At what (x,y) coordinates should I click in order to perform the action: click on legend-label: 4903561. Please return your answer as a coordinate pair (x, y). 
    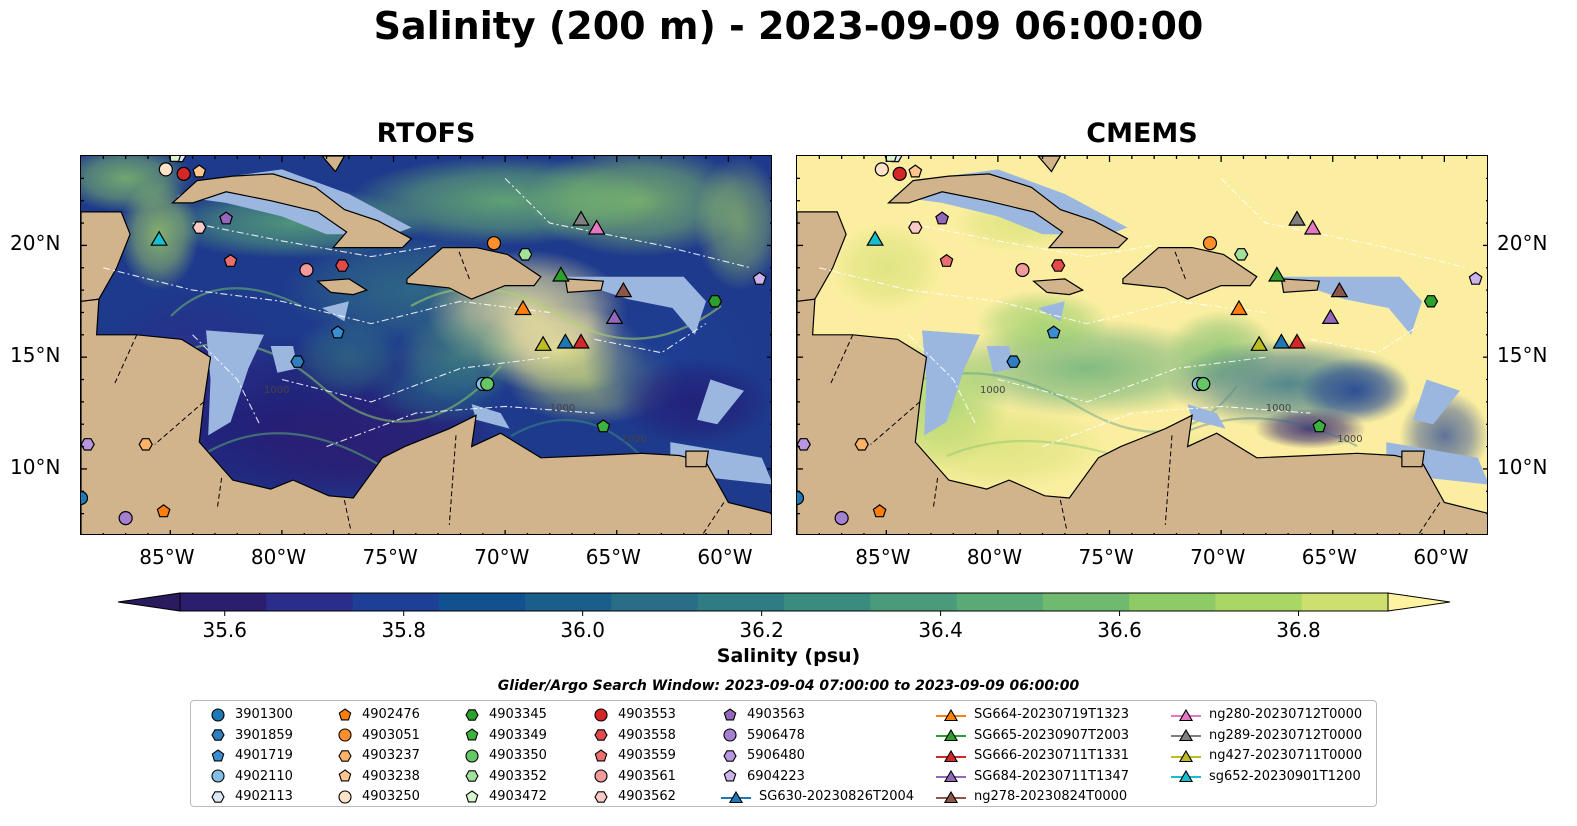
    Looking at the image, I should click on (647, 776).